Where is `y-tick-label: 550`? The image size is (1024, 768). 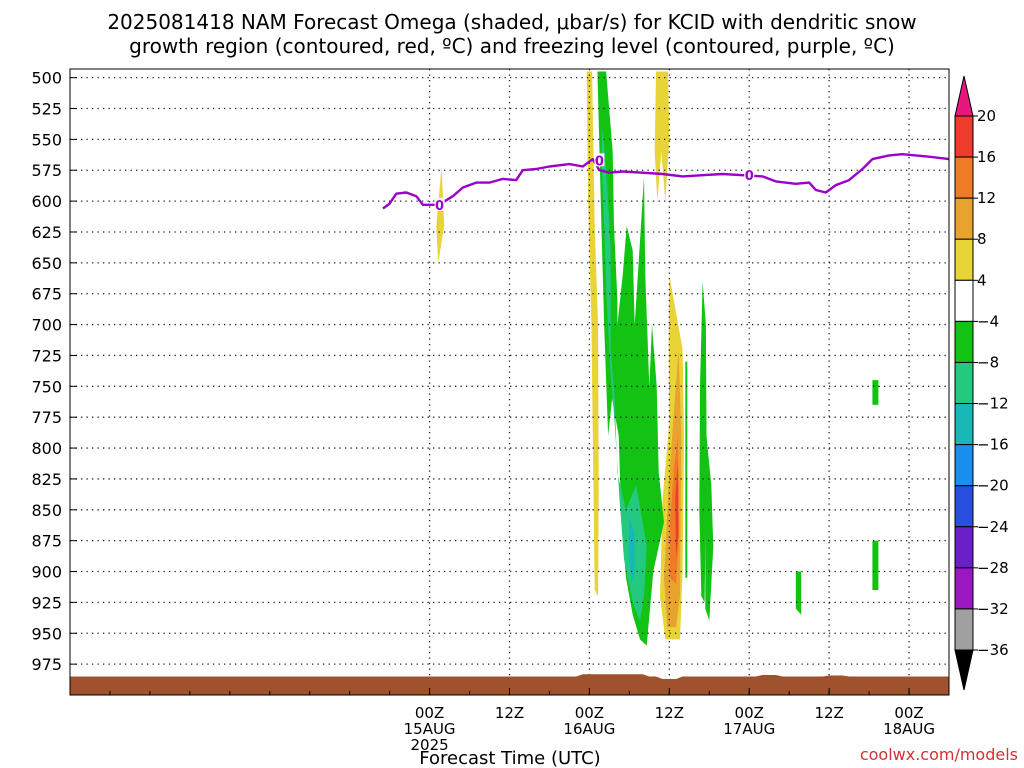
y-tick-label: 550 is located at coordinates (46, 139).